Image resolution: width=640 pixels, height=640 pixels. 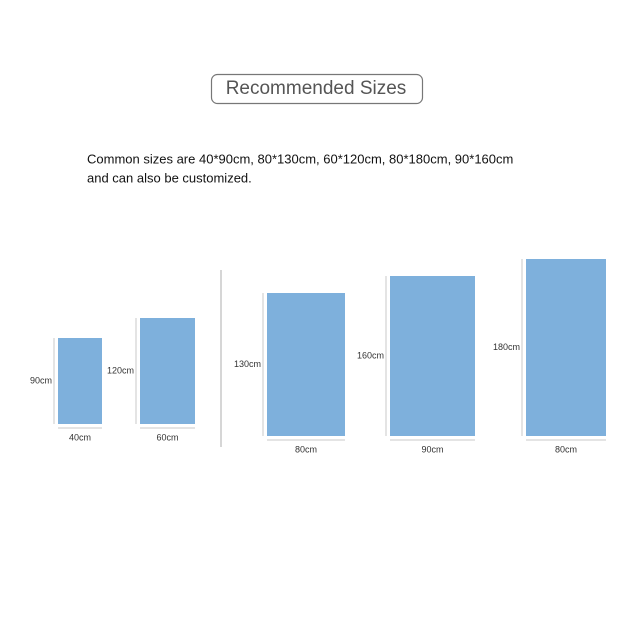 I want to click on title-box, so click(x=317, y=89).